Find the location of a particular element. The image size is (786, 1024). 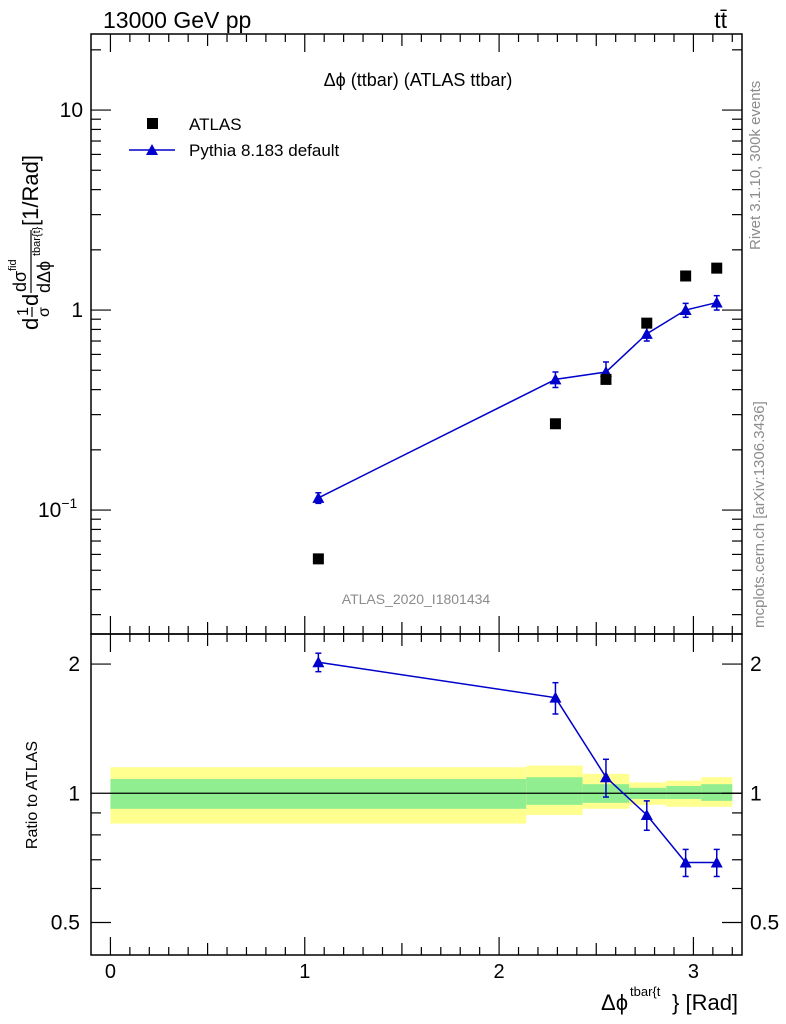

y-label-unit: [1/Rad] is located at coordinates (30, 190).